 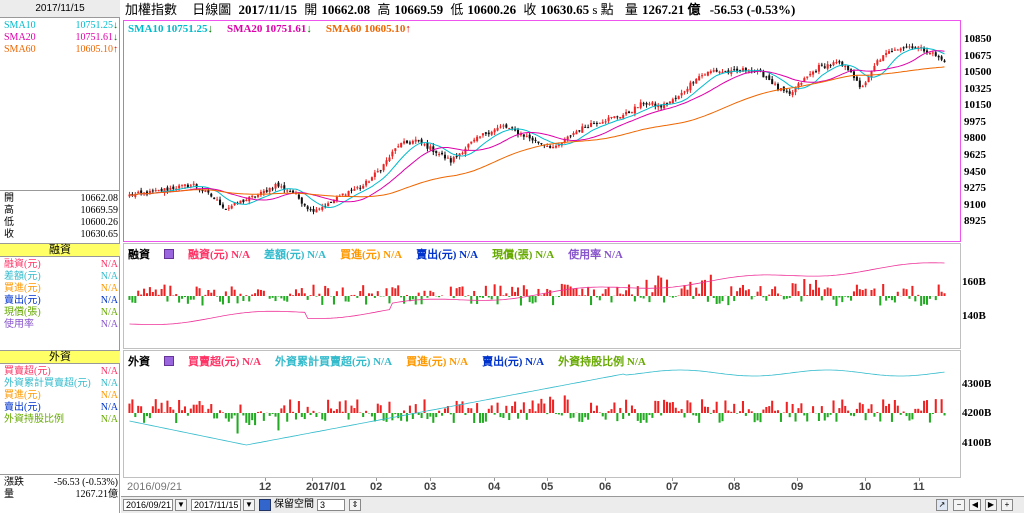 What do you see at coordinates (61, 38) in the screenshot?
I see `sidebar-sma-row: SMA20 10751.61↓` at bounding box center [61, 38].